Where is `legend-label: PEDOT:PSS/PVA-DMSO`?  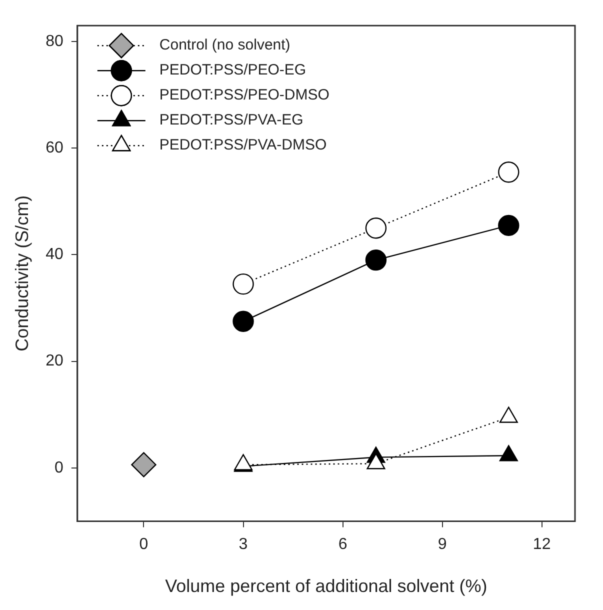 legend-label: PEDOT:PSS/PVA-DMSO is located at coordinates (243, 145).